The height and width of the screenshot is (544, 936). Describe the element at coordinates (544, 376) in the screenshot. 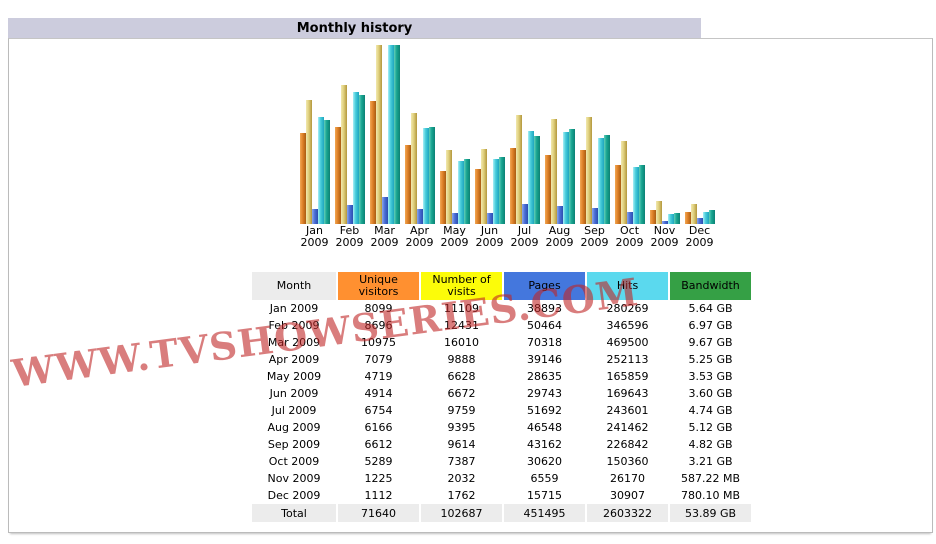

I see `table-cell: 28635` at that location.